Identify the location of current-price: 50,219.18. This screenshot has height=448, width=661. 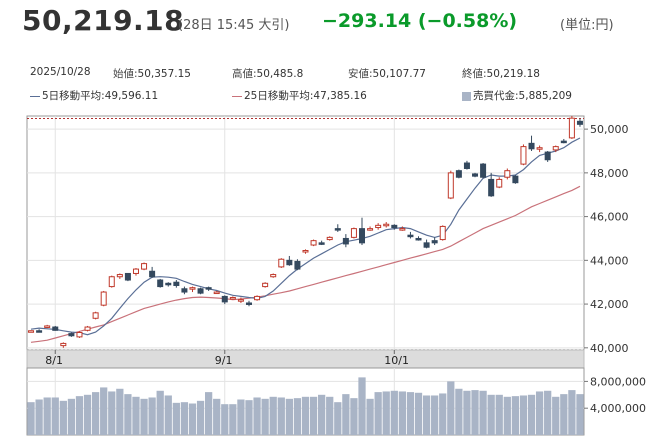
(103, 20).